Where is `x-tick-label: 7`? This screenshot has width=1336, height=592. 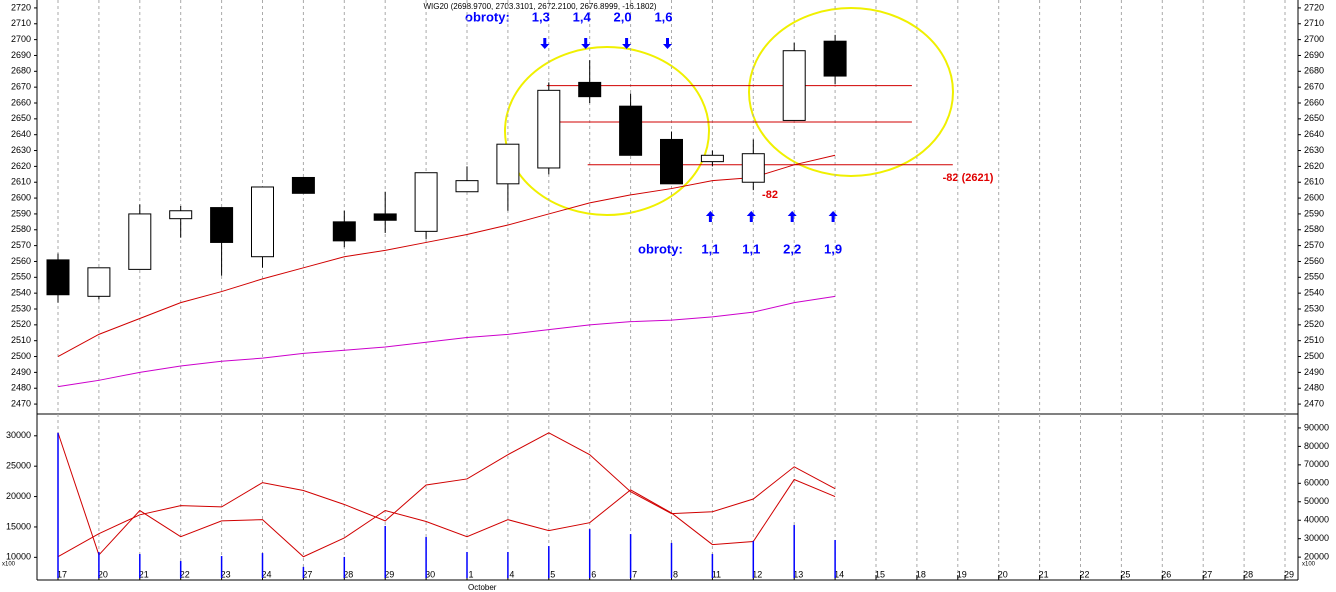
x-tick-label: 7 is located at coordinates (634, 574).